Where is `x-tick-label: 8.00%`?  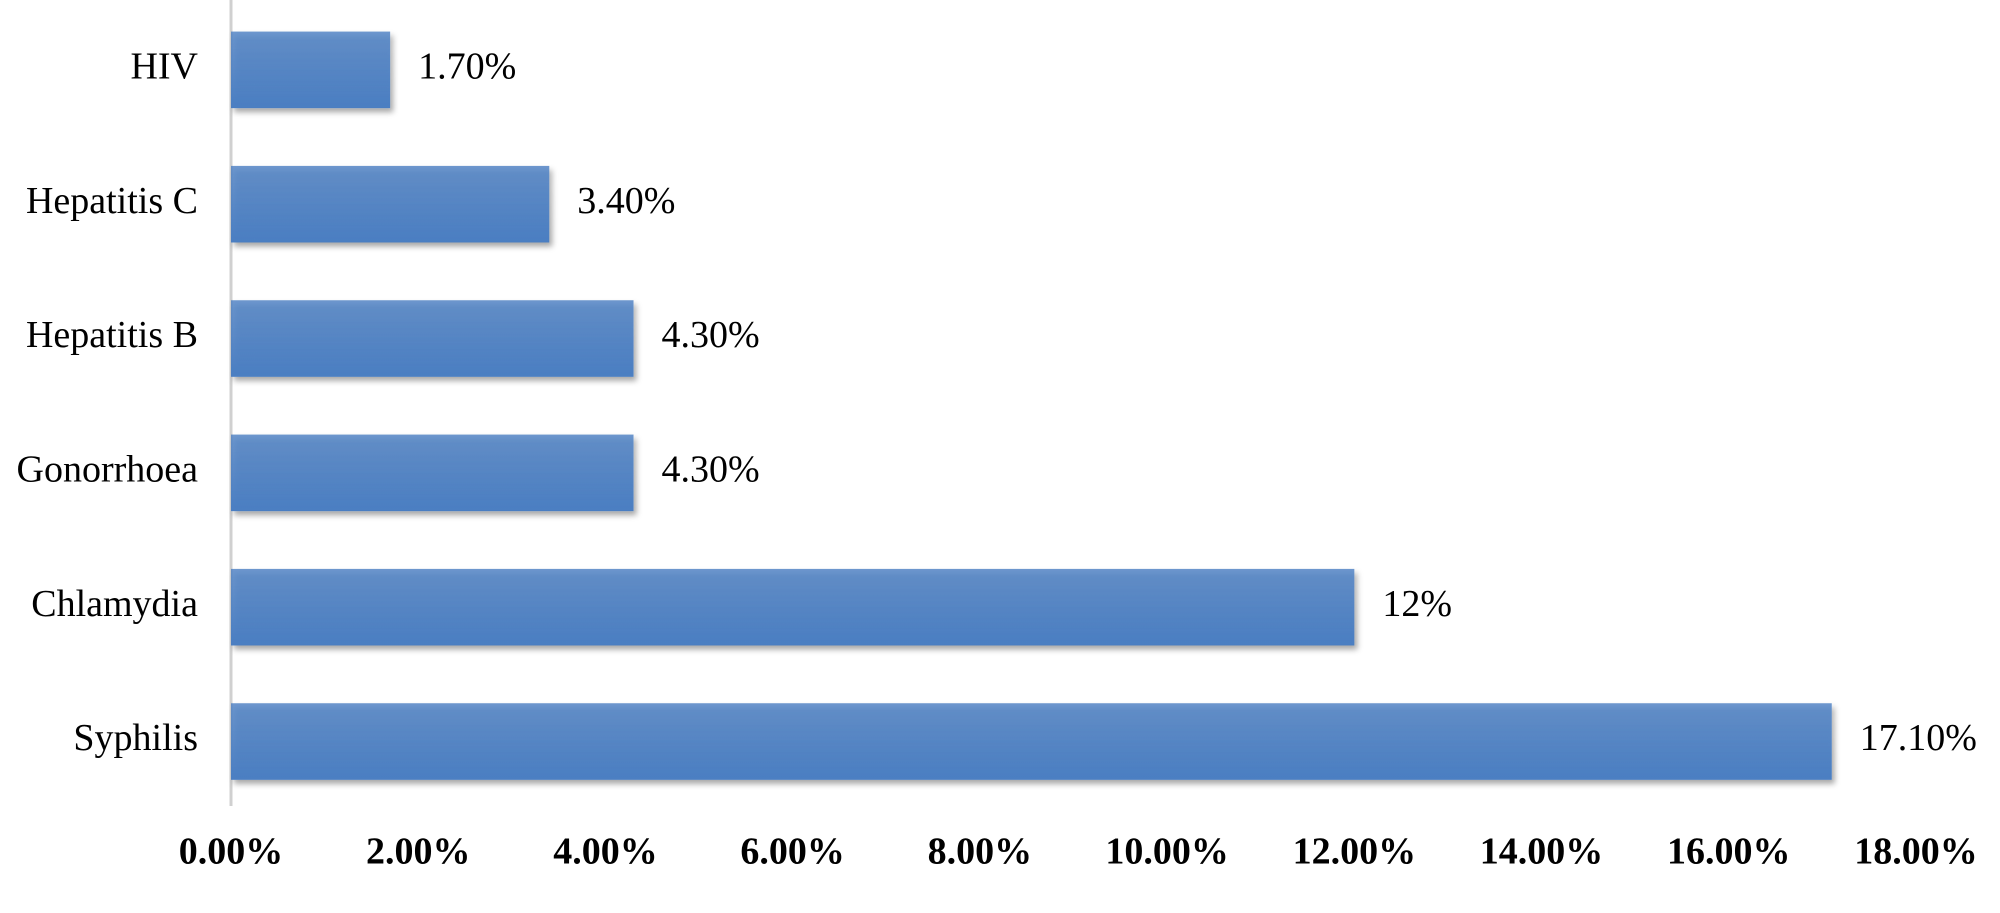
x-tick-label: 8.00% is located at coordinates (980, 852).